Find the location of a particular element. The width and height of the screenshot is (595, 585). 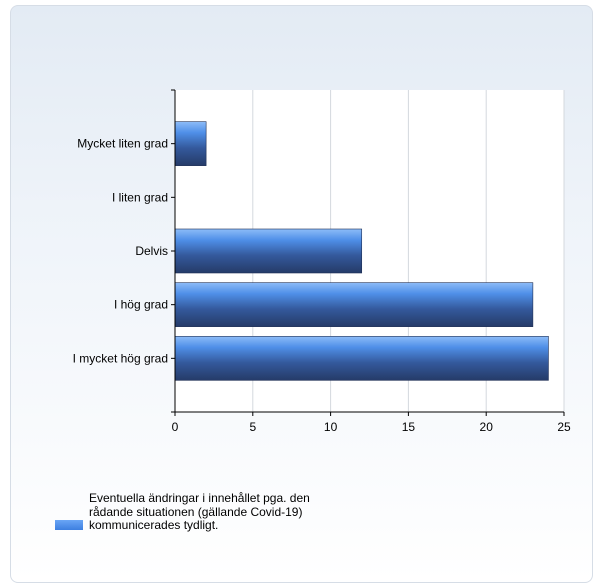

tick-labels: 0 5 10 15 20 25 is located at coordinates (371, 427).